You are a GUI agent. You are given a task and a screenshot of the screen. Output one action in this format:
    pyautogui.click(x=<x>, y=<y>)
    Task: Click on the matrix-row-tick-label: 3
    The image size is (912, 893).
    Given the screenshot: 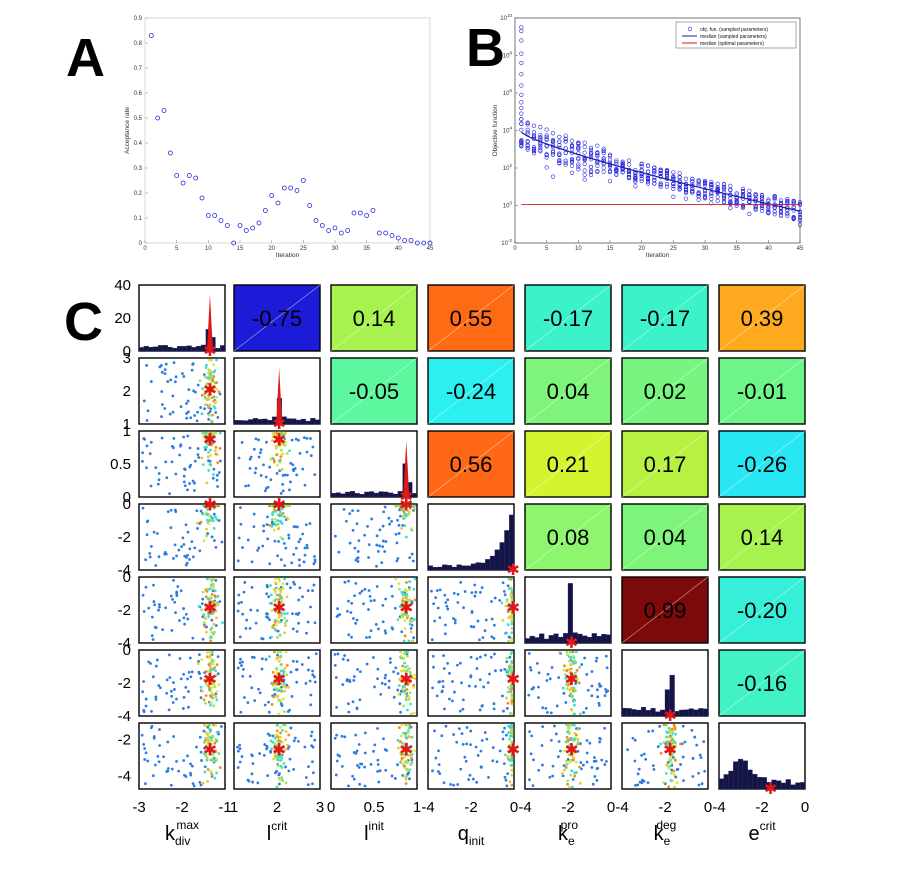 What is the action you would take?
    pyautogui.click(x=127, y=358)
    